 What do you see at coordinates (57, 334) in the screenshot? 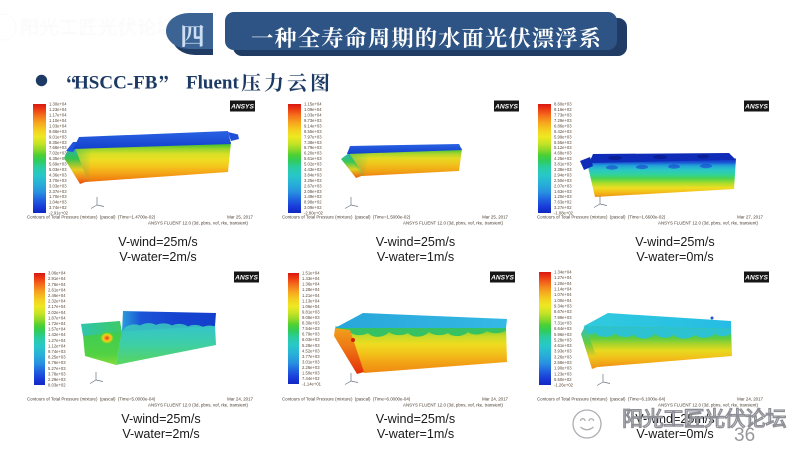
I see `svg-text: 1.42e+04` at bounding box center [57, 334].